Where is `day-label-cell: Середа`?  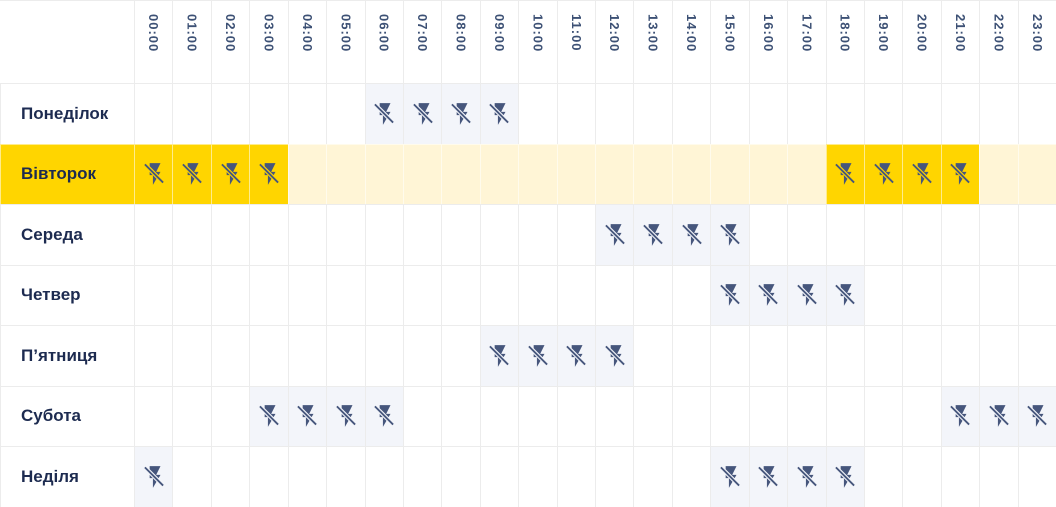 day-label-cell: Середа is located at coordinates (67, 234).